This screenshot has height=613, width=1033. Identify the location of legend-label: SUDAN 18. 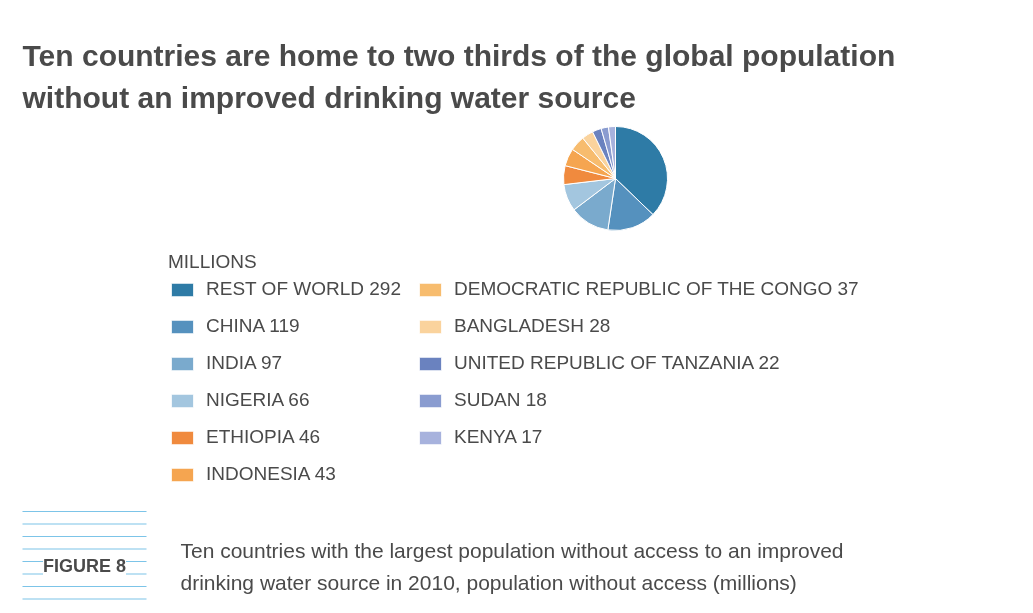
(500, 400).